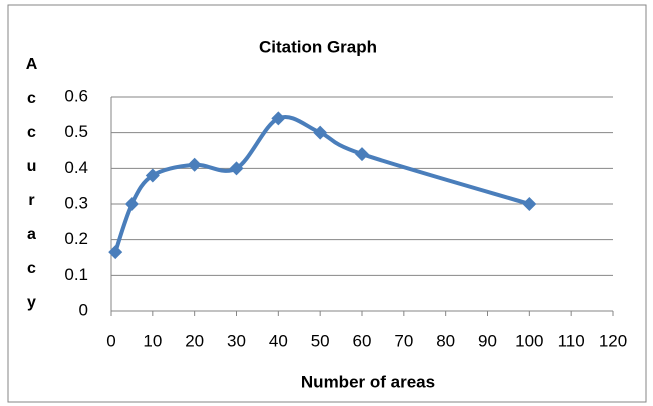 The height and width of the screenshot is (406, 653). I want to click on chart-title: Citation Graph, so click(318, 46).